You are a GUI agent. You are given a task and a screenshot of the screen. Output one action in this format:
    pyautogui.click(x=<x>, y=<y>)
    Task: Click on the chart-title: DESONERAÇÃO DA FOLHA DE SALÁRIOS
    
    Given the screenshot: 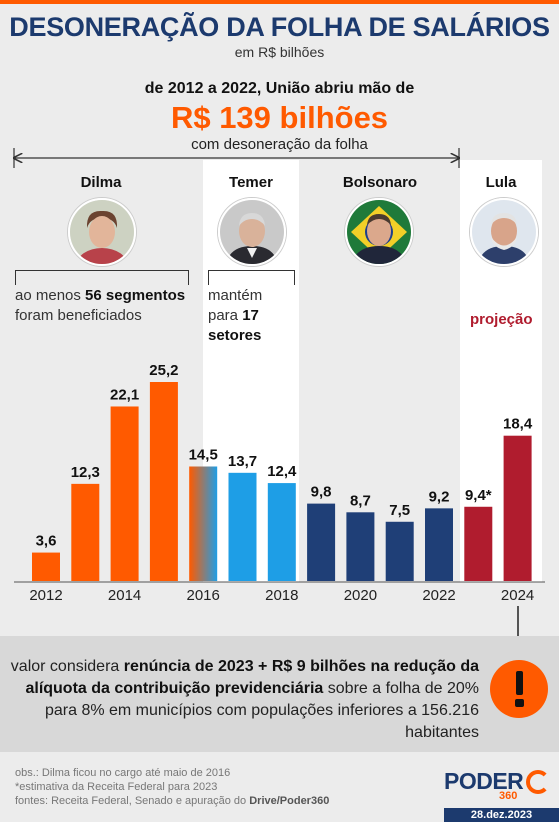 What is the action you would take?
    pyautogui.click(x=279, y=27)
    